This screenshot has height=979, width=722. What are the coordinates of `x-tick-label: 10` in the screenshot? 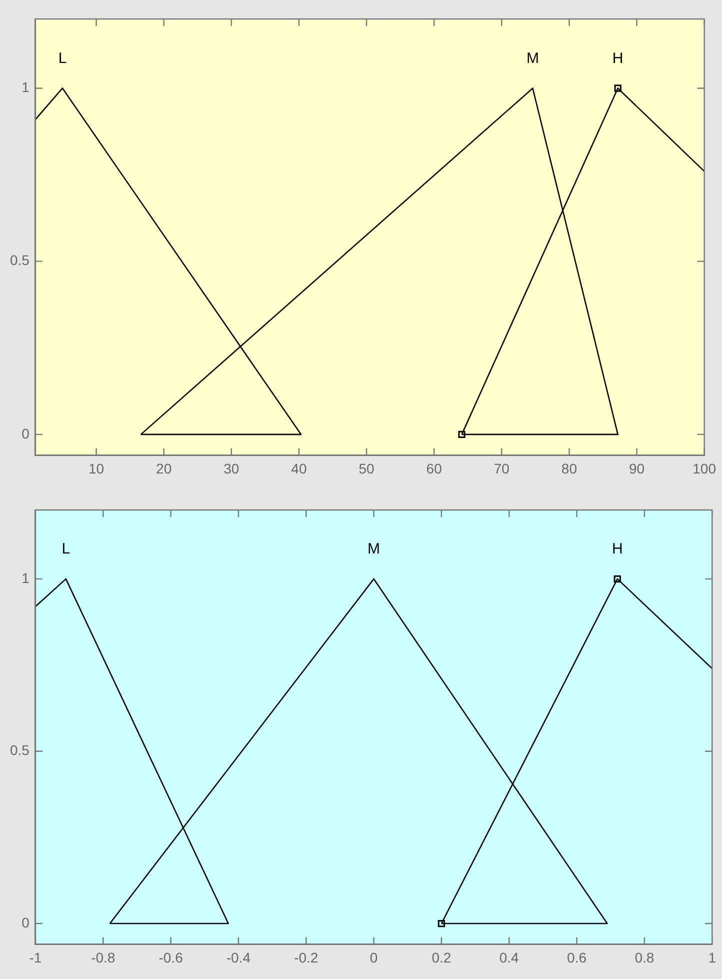 It's located at (96, 468).